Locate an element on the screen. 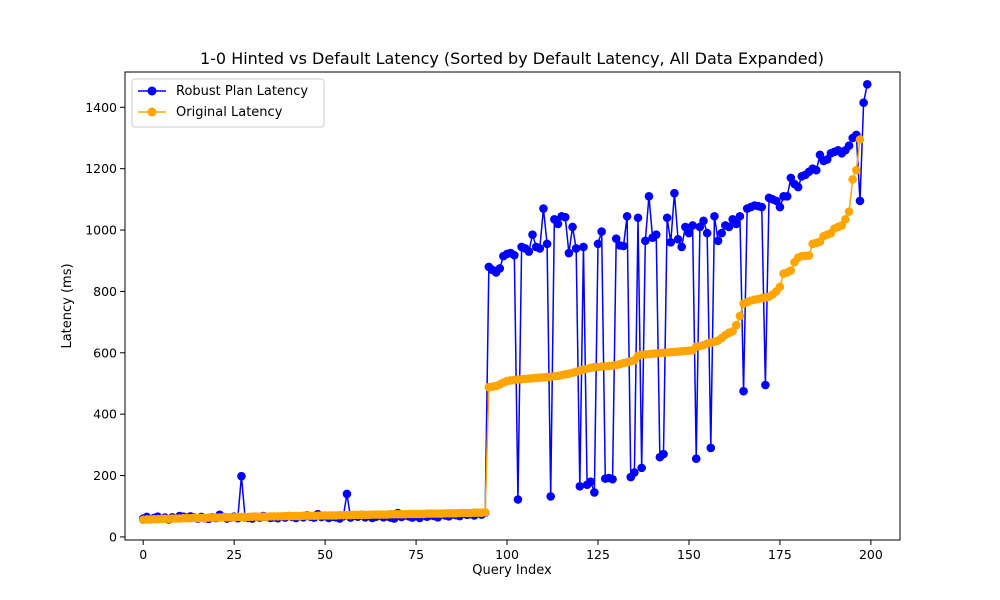 This screenshot has height=600, width=1000. legend: Robust Plan Latency Original Latency is located at coordinates (228, 103).